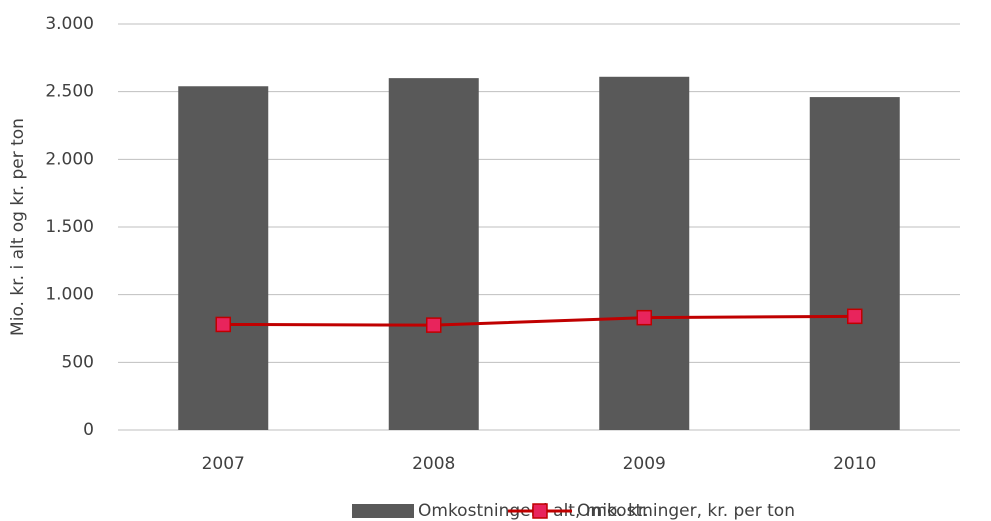 This screenshot has height=521, width=991. What do you see at coordinates (223, 464) in the screenshot?
I see `x-tick-label: 2007` at bounding box center [223, 464].